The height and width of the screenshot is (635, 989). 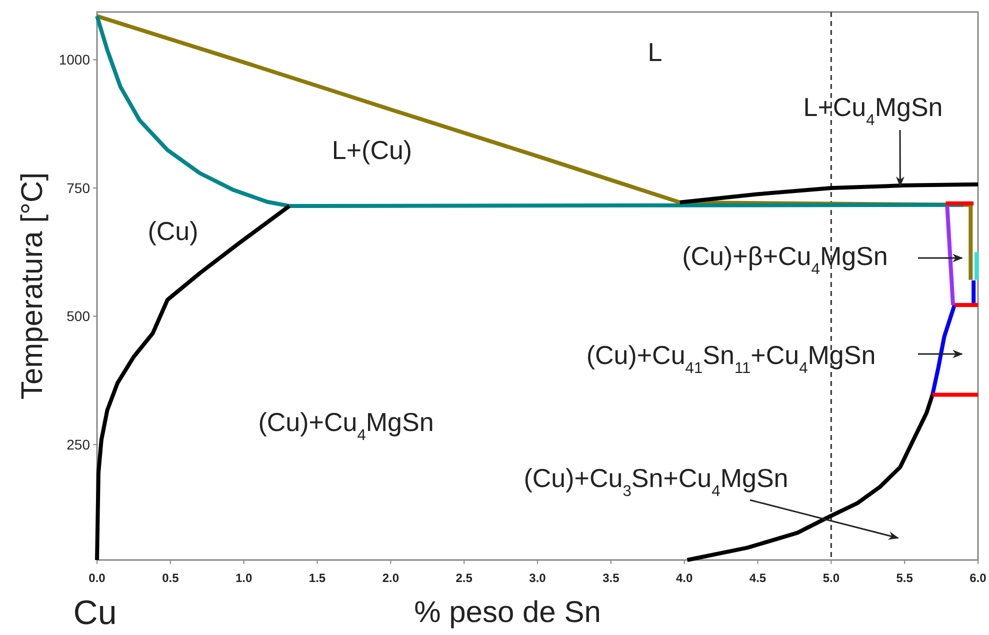 I want to click on y-tick-label: 500, so click(x=78, y=316).